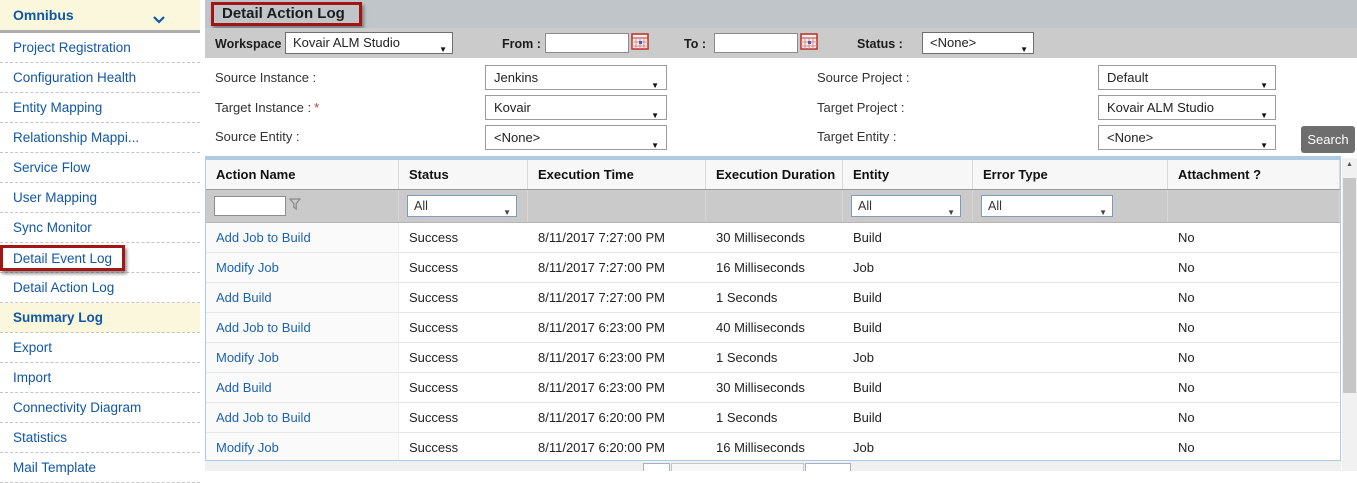  I want to click on sidebar-item-label: Configuration Health, so click(75, 77).